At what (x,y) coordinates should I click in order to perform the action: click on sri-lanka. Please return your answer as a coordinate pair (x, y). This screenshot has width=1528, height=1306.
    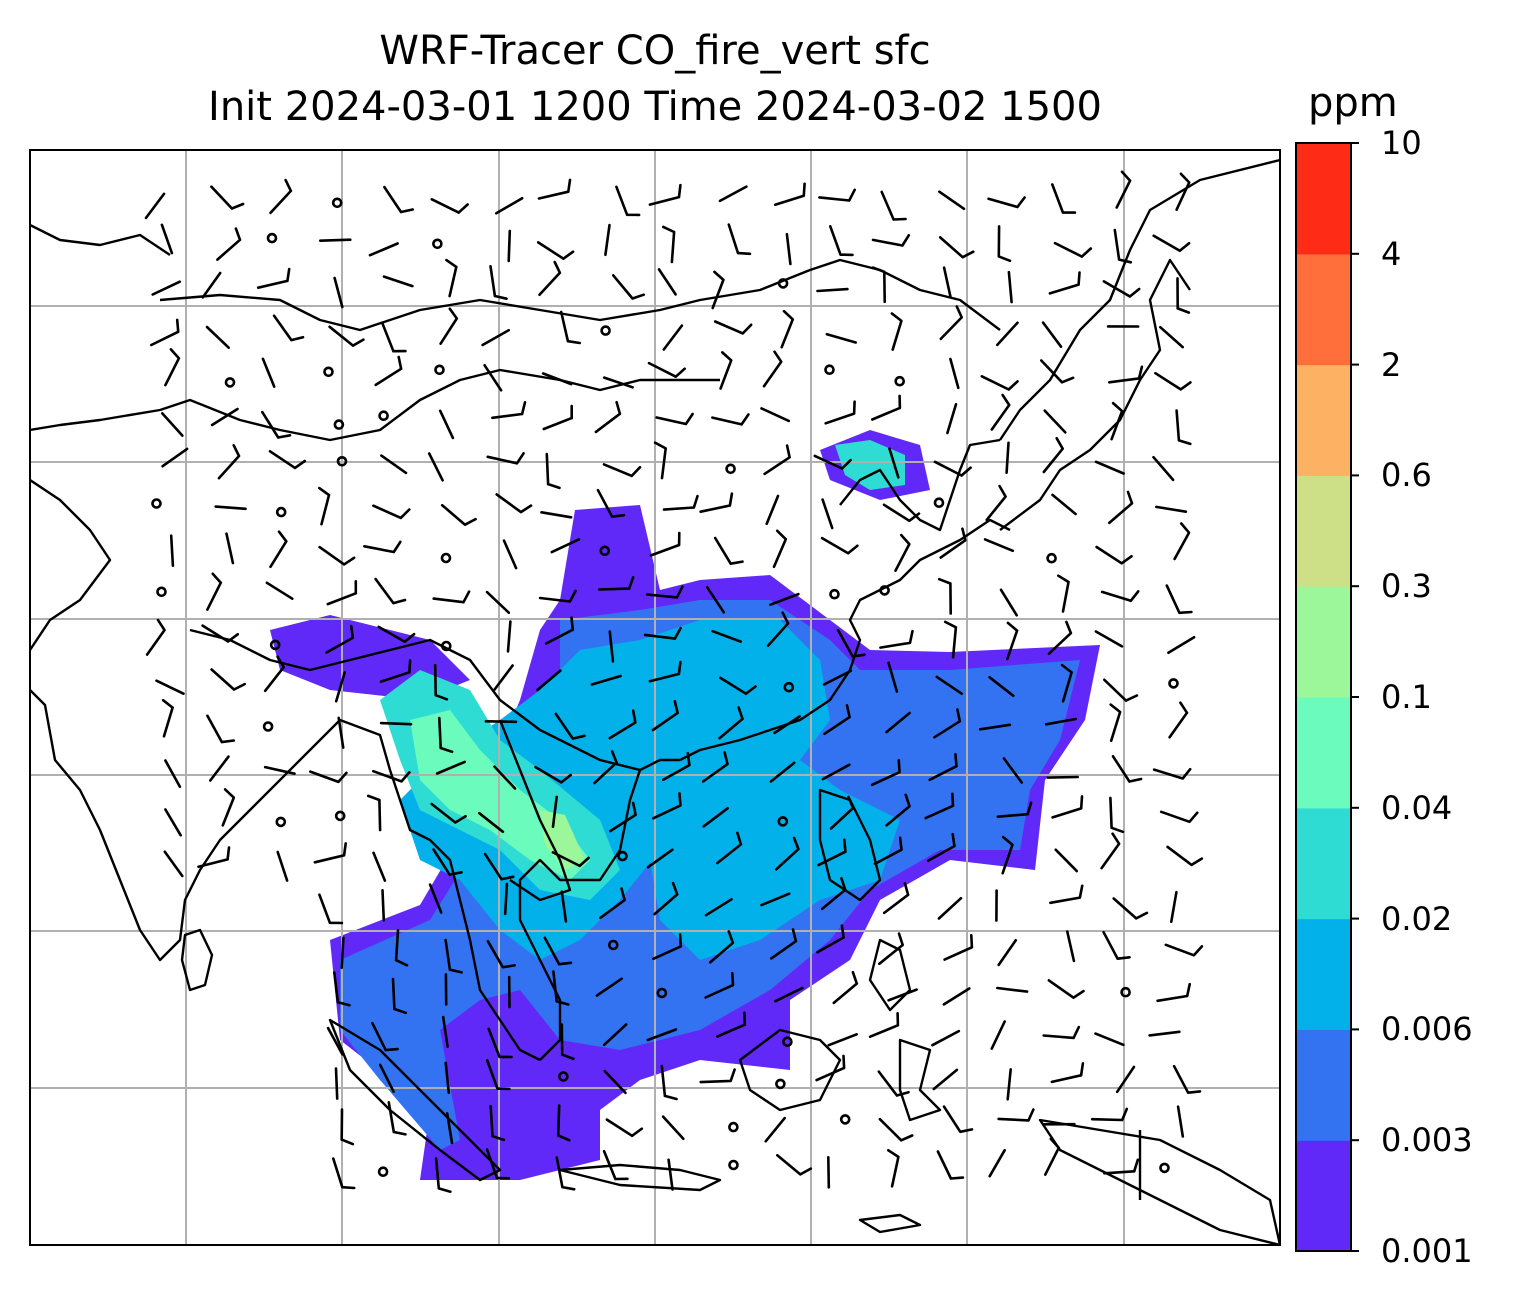
    Looking at the image, I should click on (197, 960).